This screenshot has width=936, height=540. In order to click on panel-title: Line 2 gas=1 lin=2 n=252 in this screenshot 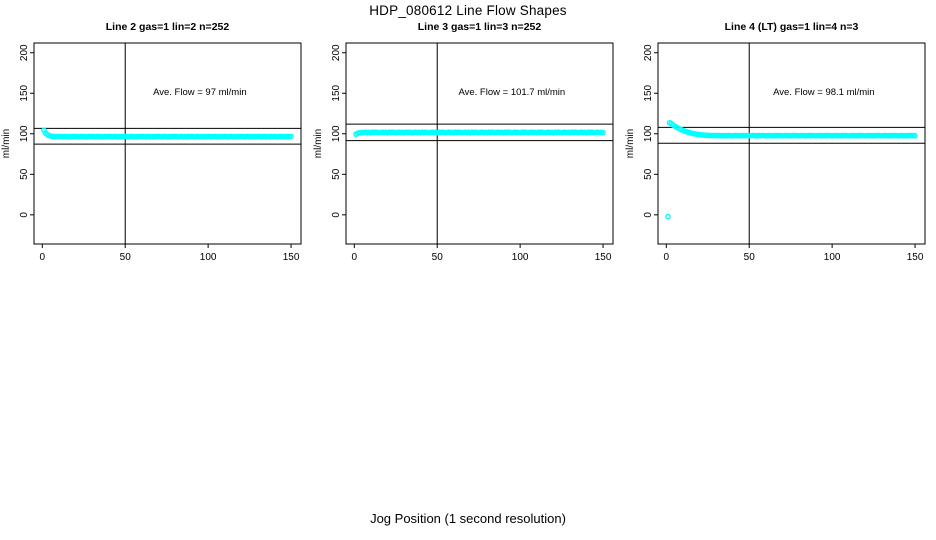, I will do `click(168, 27)`.